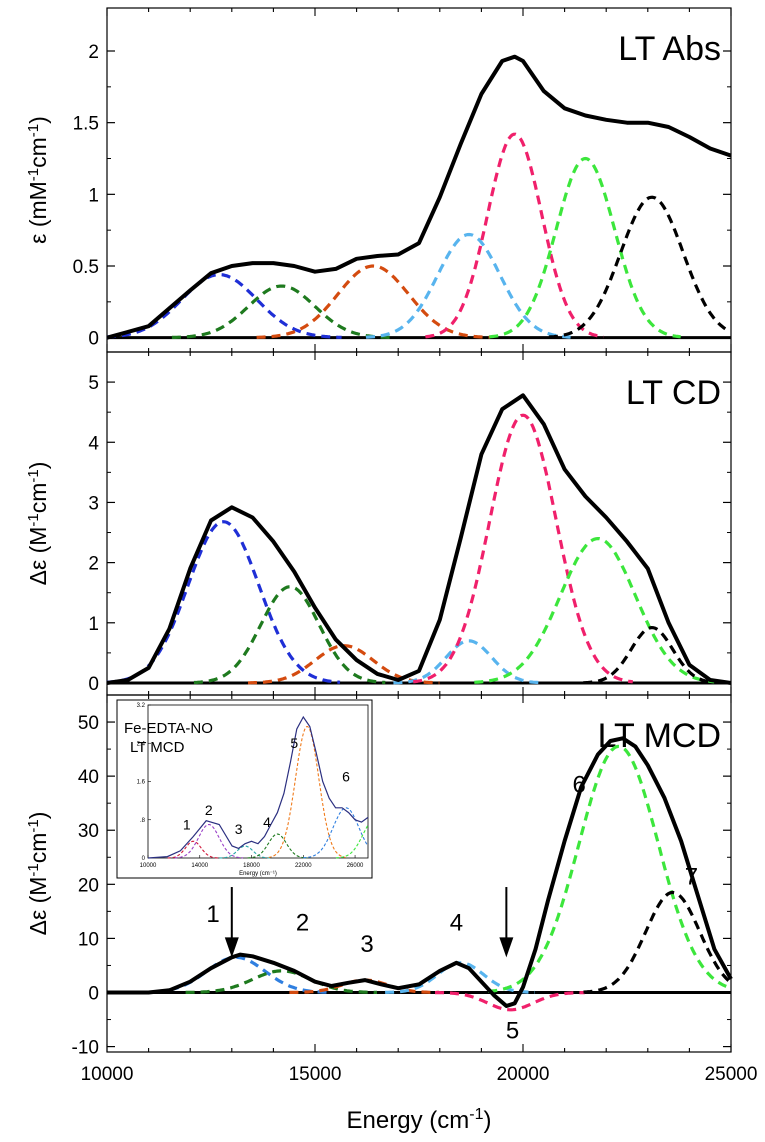  I want to click on y-tick-label: 3, so click(93, 503).